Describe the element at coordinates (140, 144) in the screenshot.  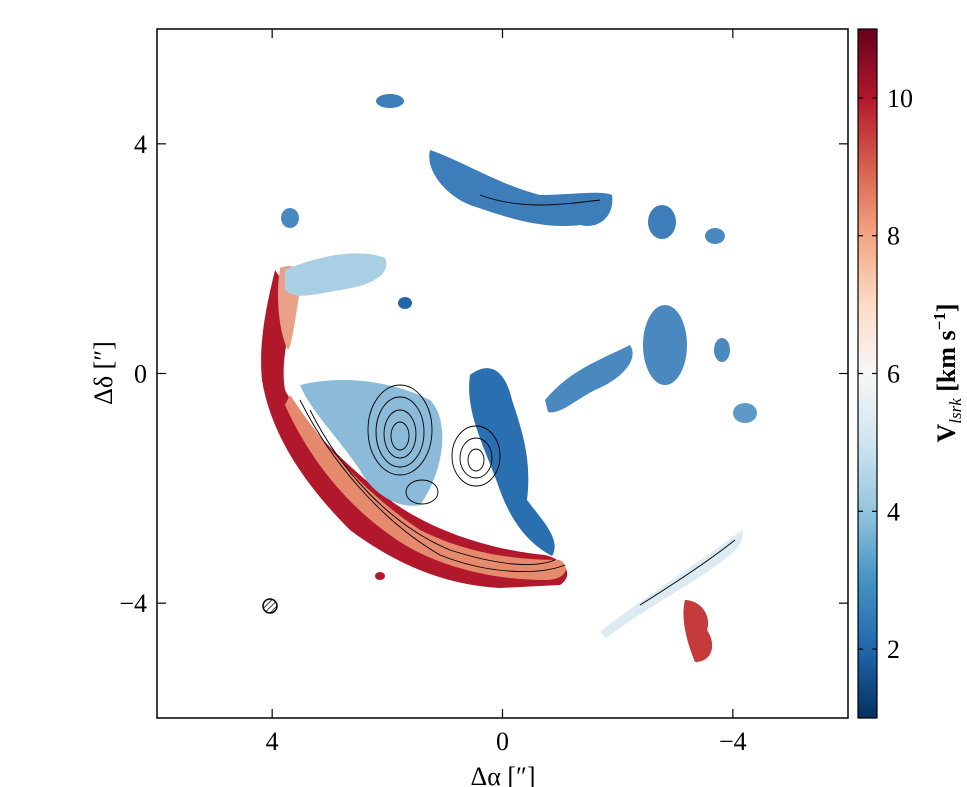
I see `y-tick-label: 4` at that location.